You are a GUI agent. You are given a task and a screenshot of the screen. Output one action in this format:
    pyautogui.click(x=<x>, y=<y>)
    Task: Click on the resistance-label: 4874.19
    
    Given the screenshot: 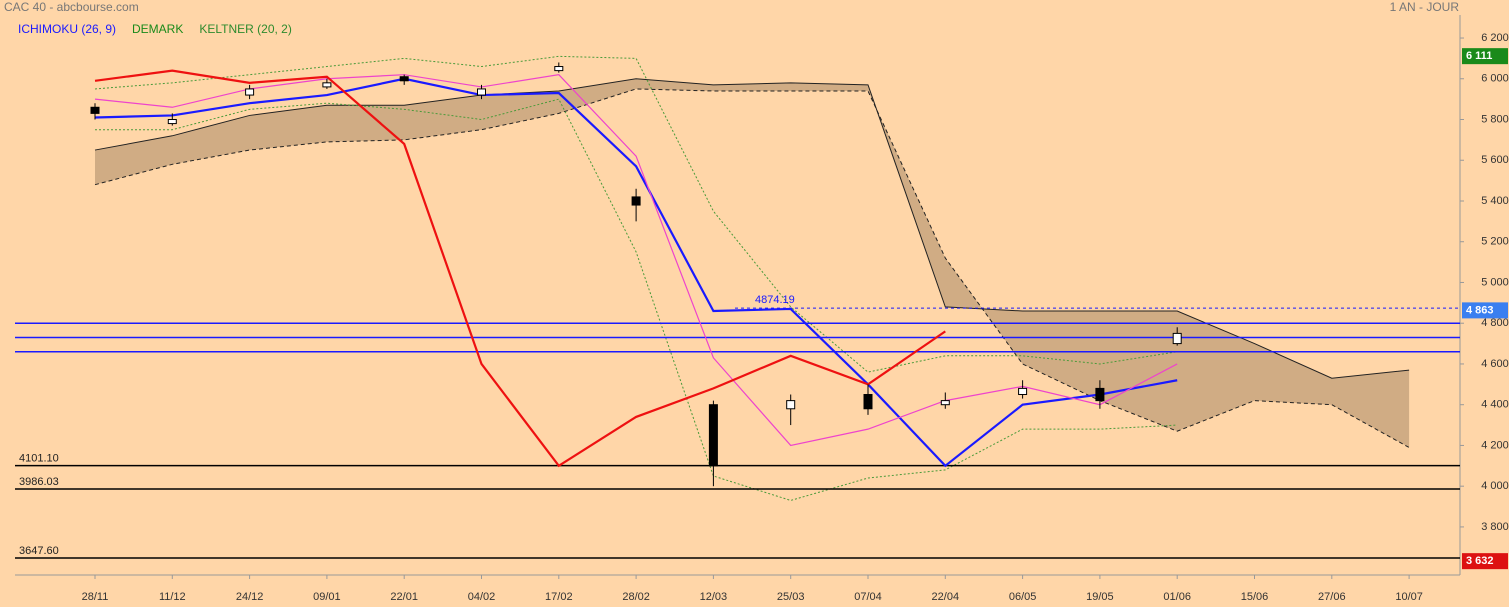 What is the action you would take?
    pyautogui.click(x=775, y=300)
    